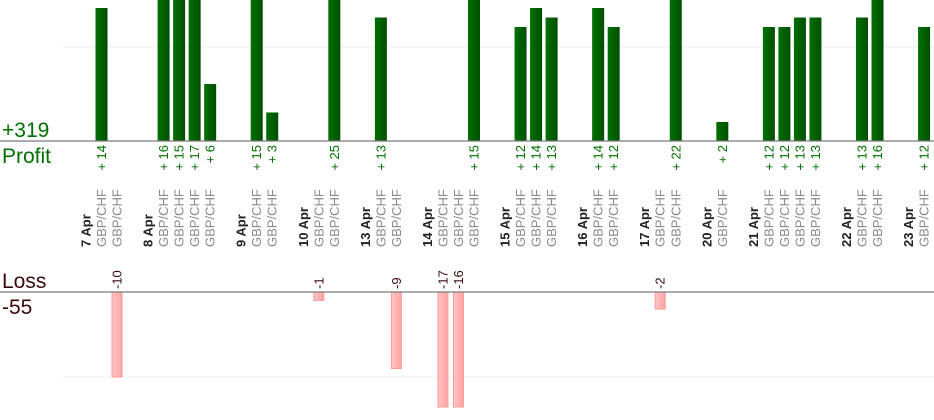  What do you see at coordinates (582, 227) in the screenshot?
I see `date-label: 16 Apr` at bounding box center [582, 227].